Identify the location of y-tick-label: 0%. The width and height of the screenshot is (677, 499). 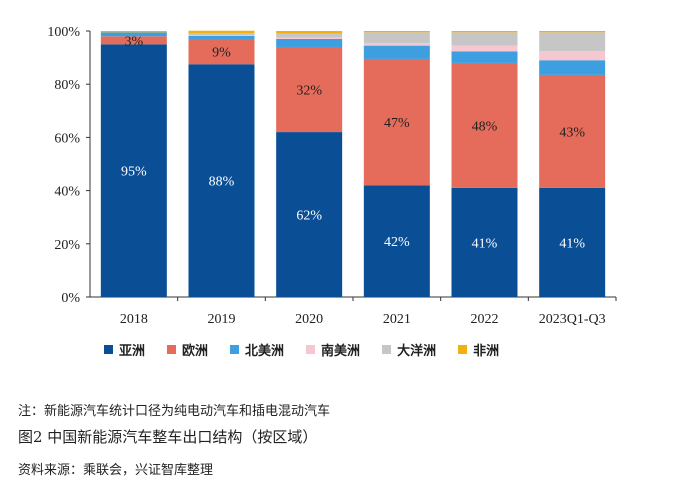
(70, 298).